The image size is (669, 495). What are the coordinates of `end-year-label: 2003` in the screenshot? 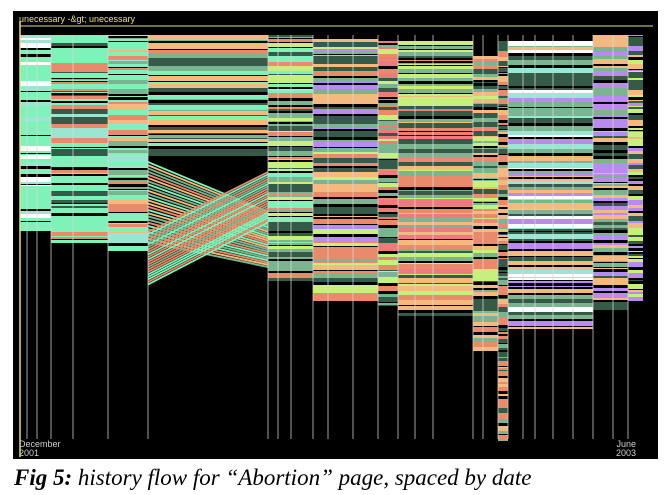 It's located at (625, 453).